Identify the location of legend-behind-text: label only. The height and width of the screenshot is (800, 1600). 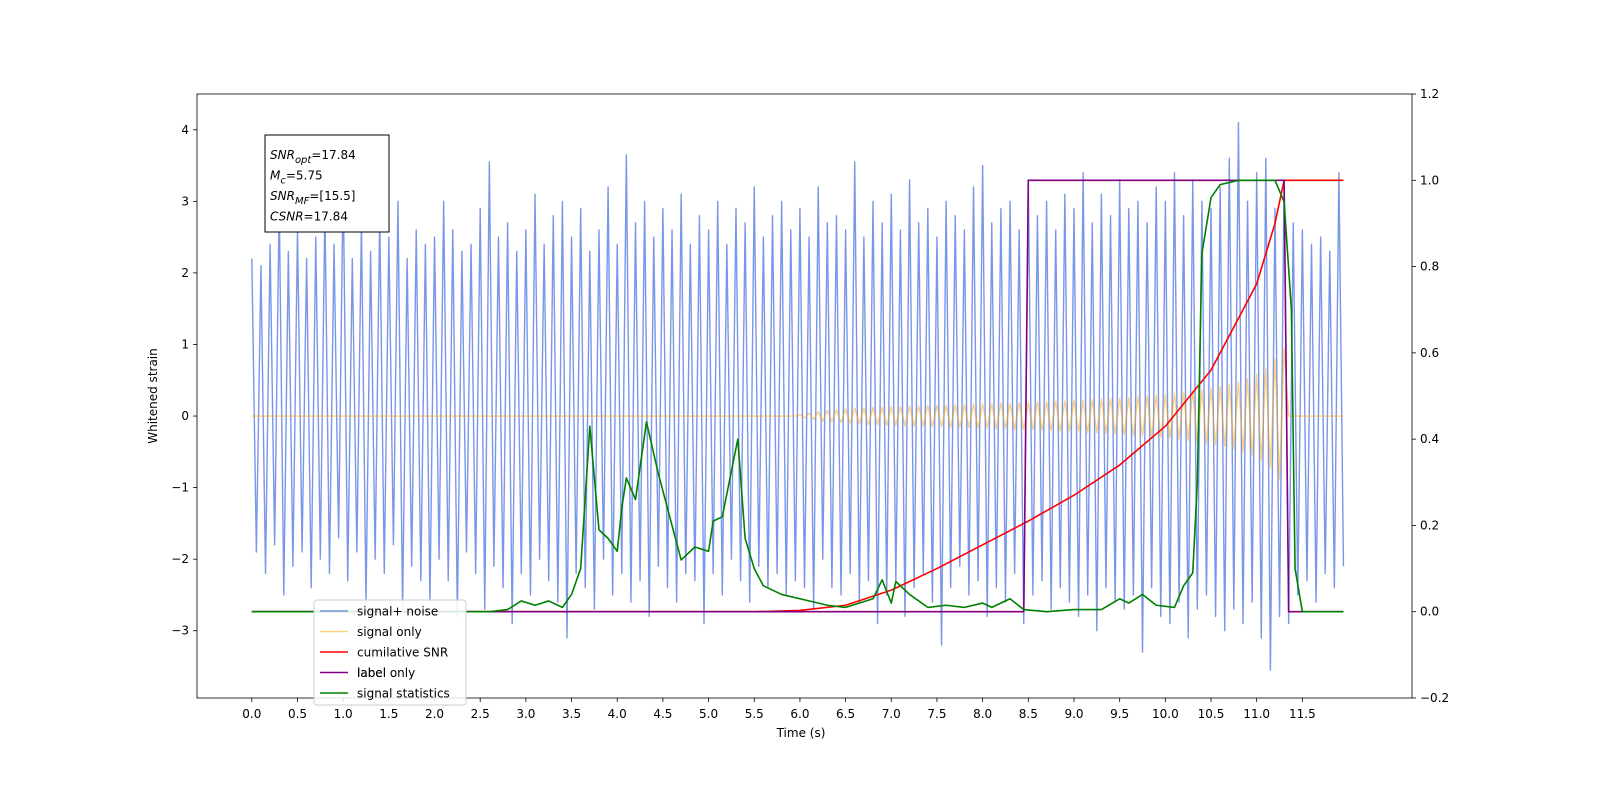
(386, 673).